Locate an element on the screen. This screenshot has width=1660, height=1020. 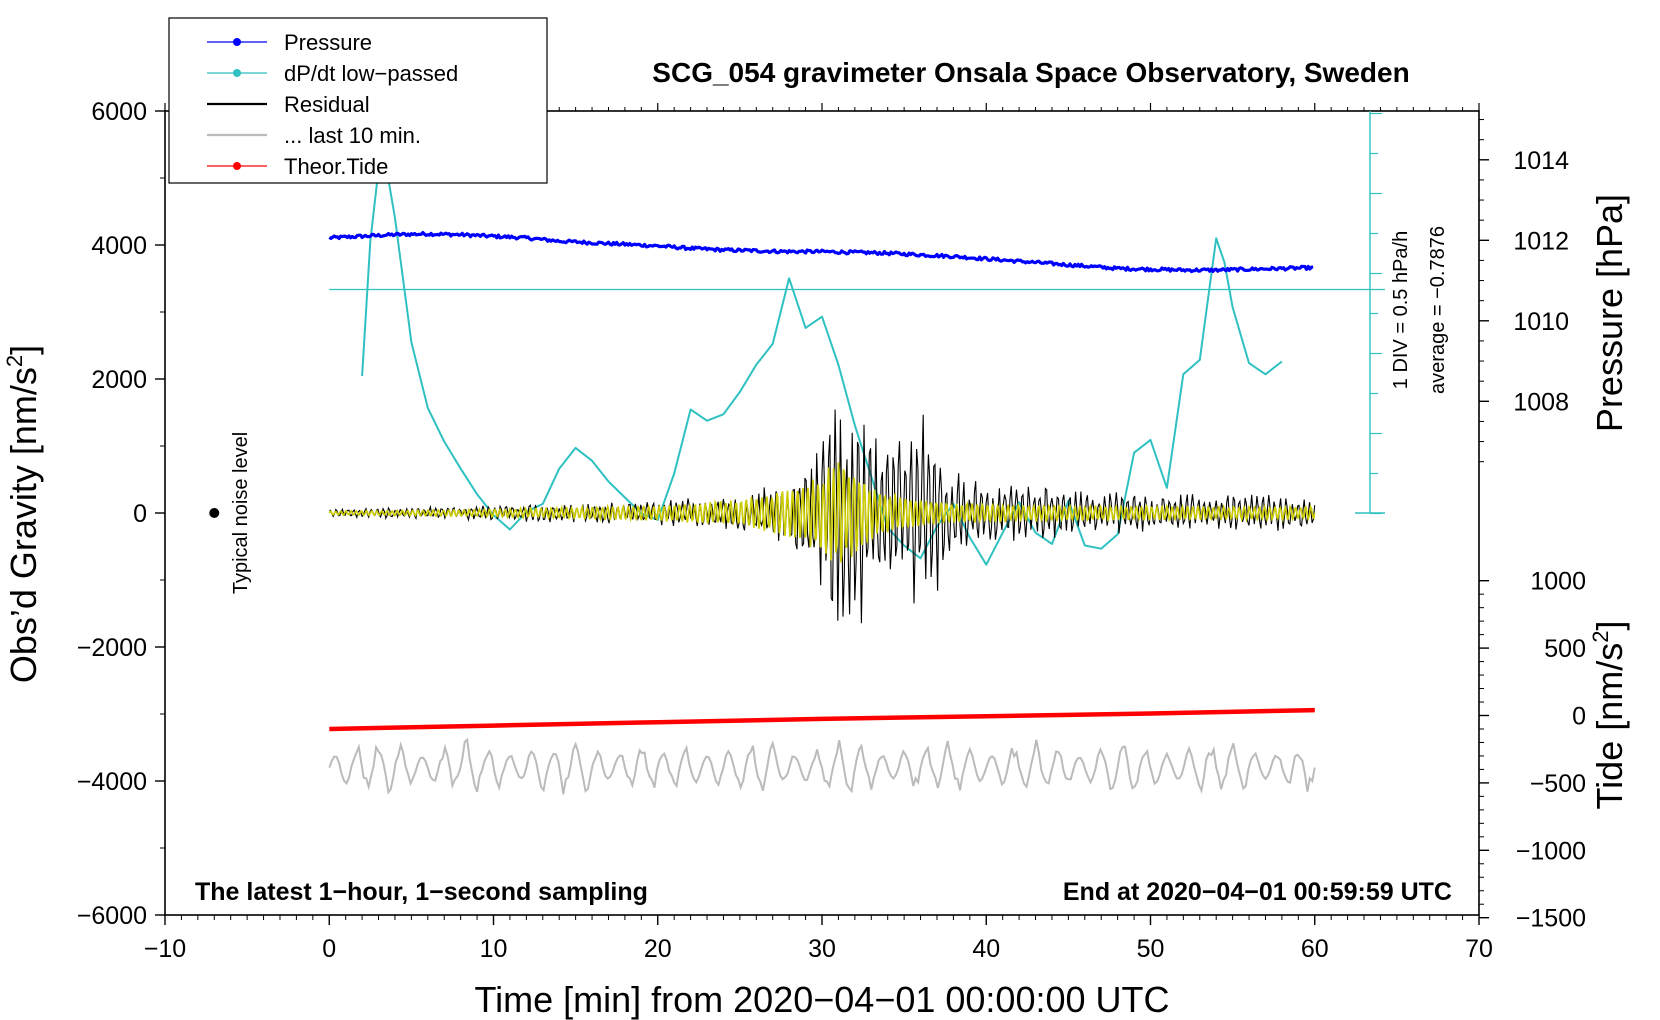
y-tick-label: 6000 is located at coordinates (119, 112).